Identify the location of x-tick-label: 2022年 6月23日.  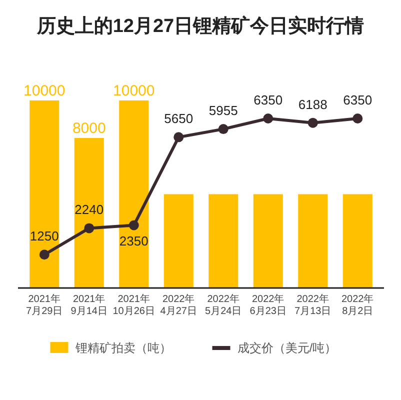
(268, 305).